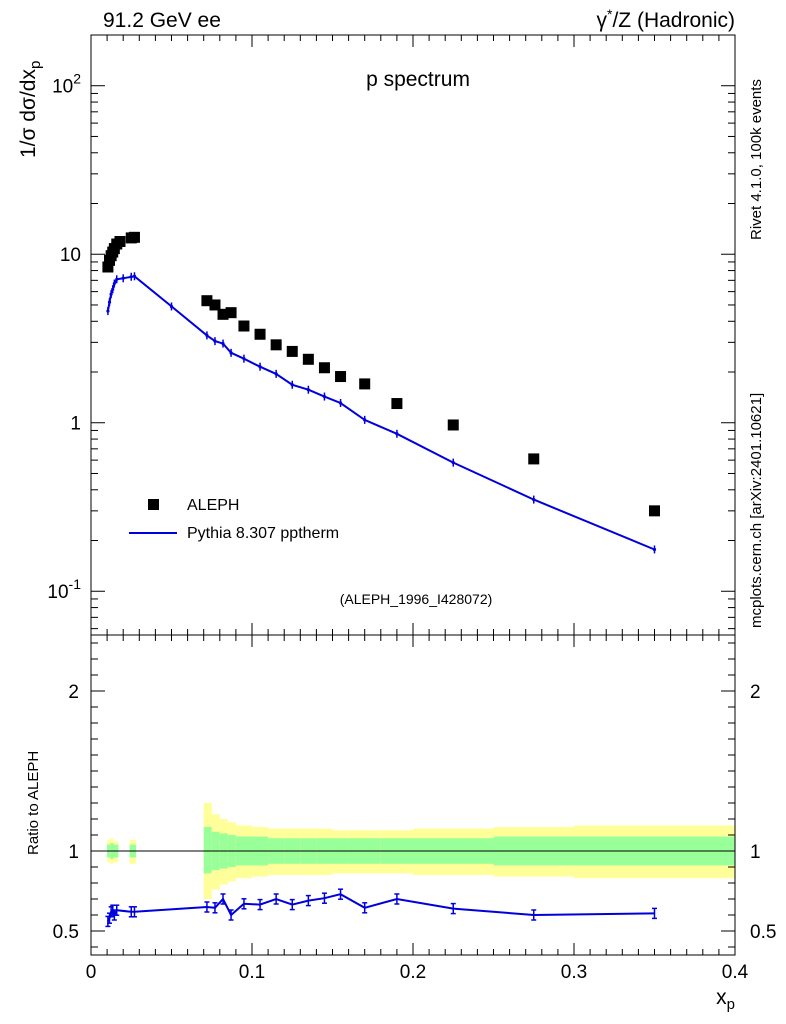 Image resolution: width=786 pixels, height=1024 pixels. I want to click on ratio-y-tick-label: 1, so click(73, 852).